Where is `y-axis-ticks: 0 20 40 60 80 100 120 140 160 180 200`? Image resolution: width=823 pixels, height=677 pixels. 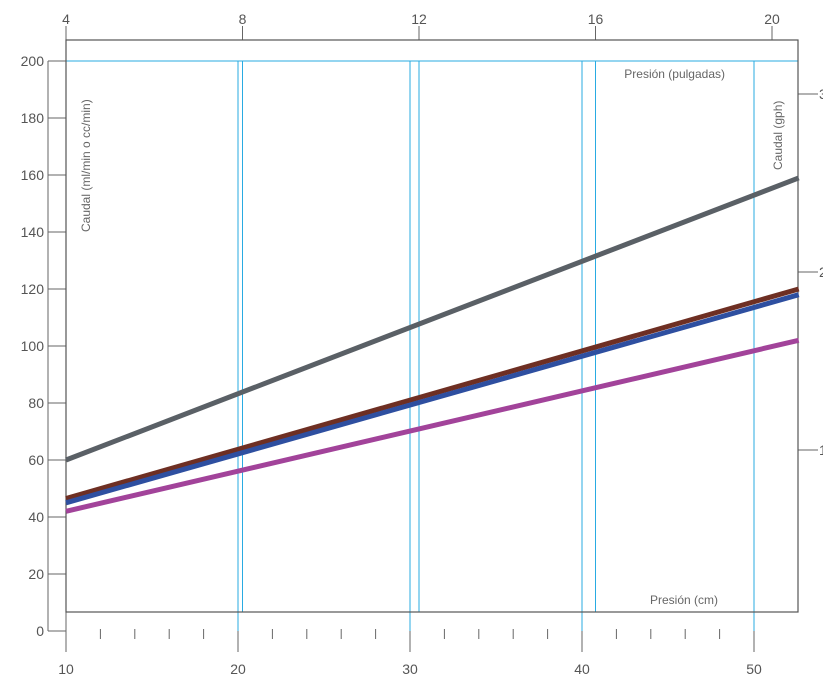 y-axis-ticks: 0 20 40 60 80 100 120 140 160 180 200 is located at coordinates (43, 346).